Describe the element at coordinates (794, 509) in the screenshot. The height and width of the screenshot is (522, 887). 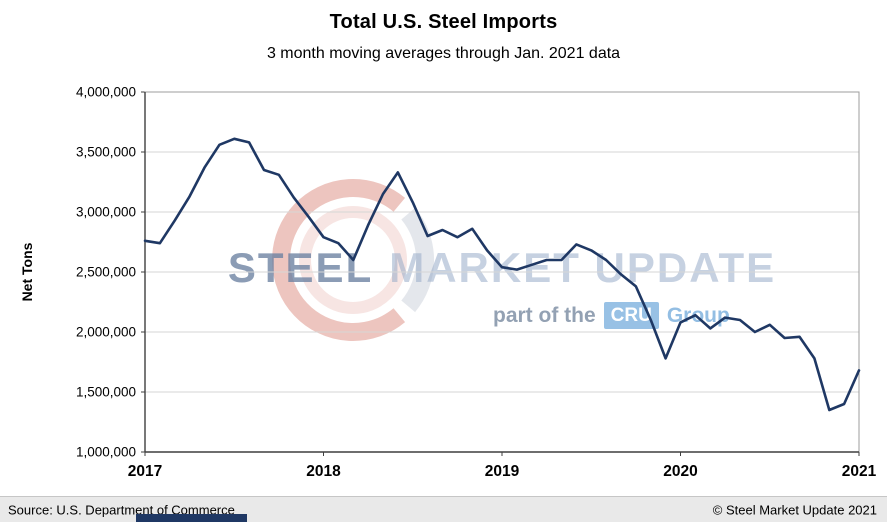
I see `copyright-notice: © Steel Market Update 2021` at that location.